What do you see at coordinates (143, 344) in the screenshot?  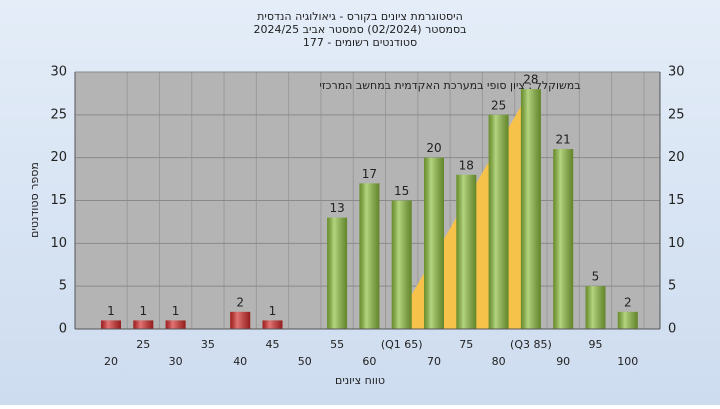 I see `x-tick-label: 25` at bounding box center [143, 344].